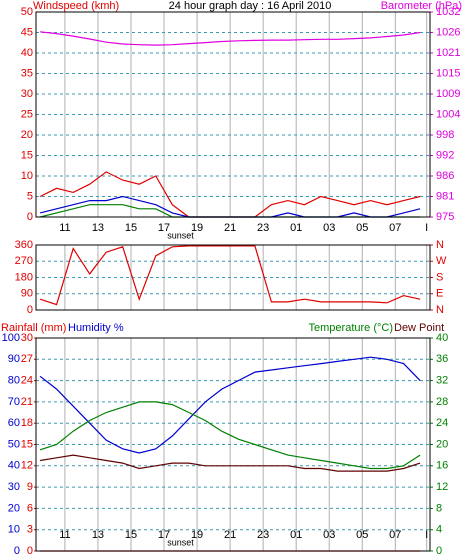  What do you see at coordinates (351, 328) in the screenshot?
I see `y2-label: Temperature (°C)` at bounding box center [351, 328].